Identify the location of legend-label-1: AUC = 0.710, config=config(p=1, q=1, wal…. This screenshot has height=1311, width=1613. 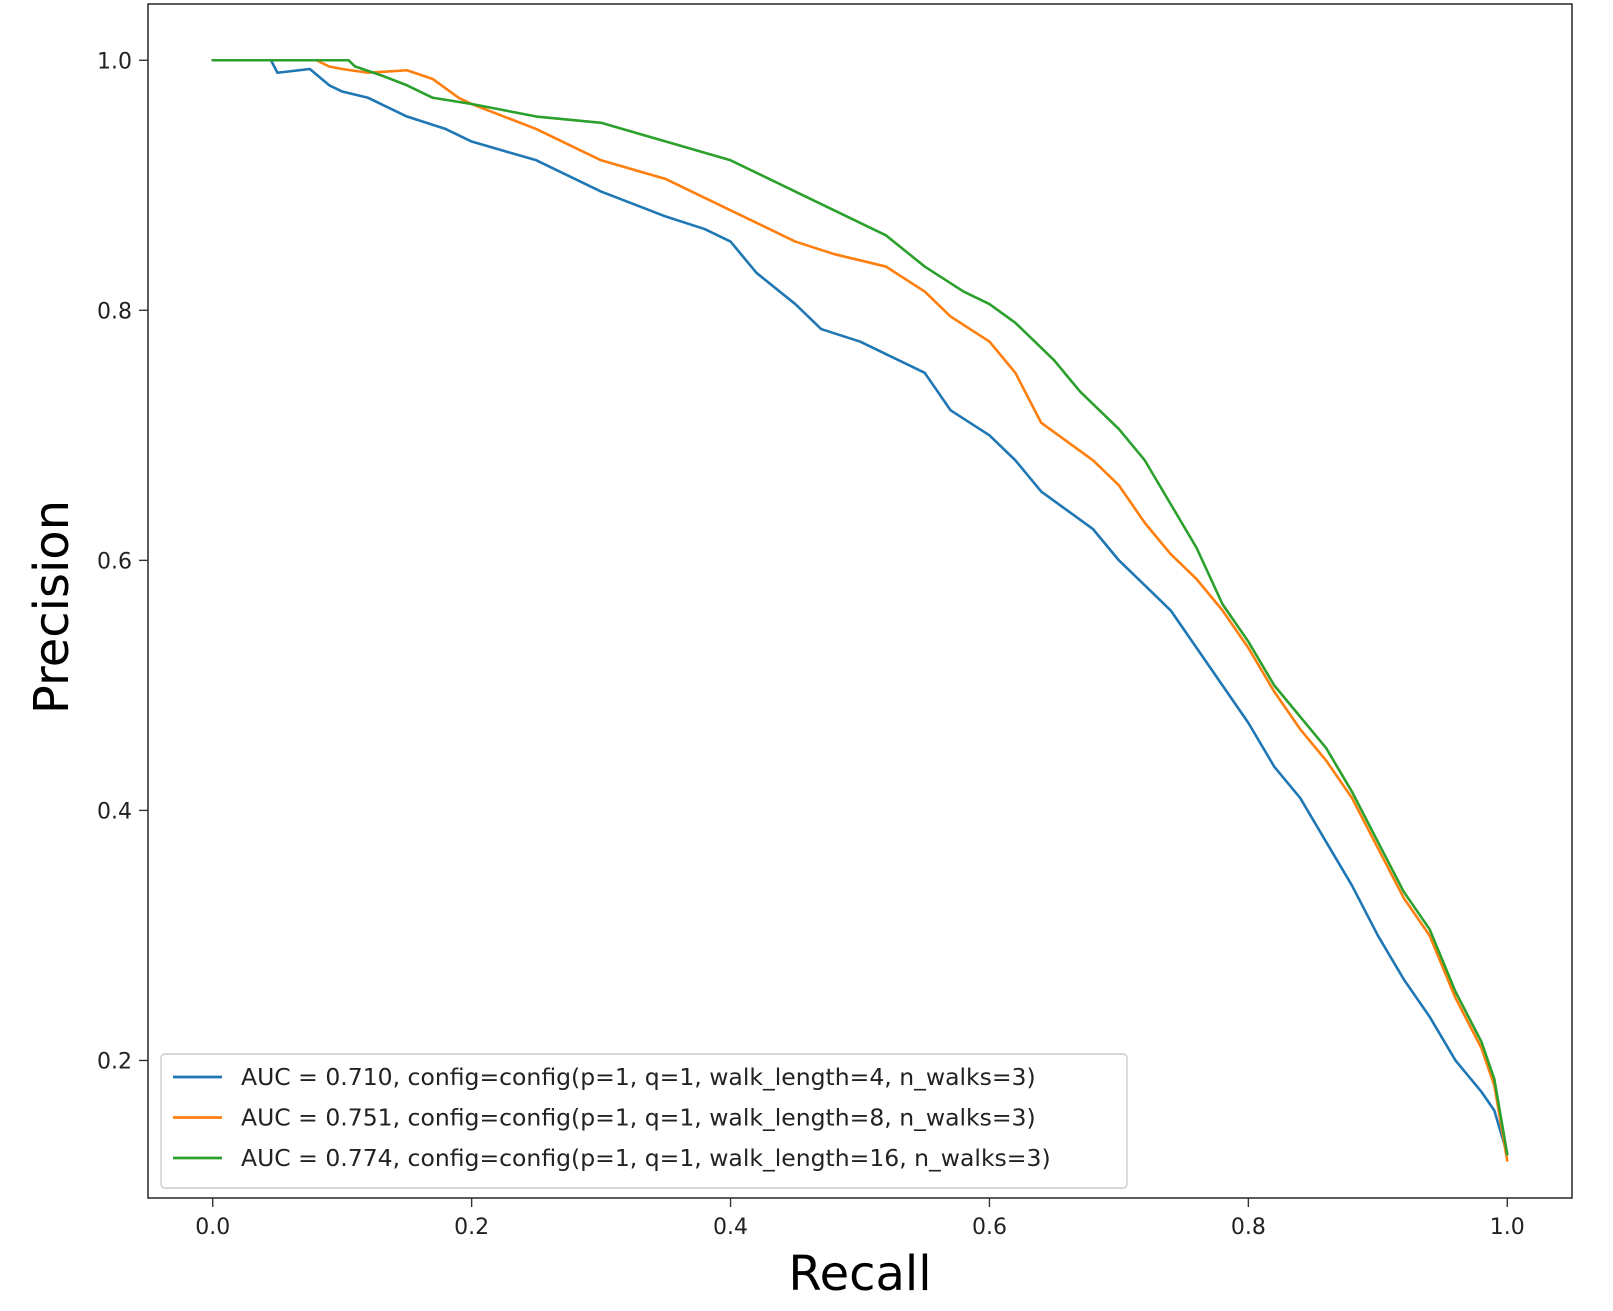
(638, 1077).